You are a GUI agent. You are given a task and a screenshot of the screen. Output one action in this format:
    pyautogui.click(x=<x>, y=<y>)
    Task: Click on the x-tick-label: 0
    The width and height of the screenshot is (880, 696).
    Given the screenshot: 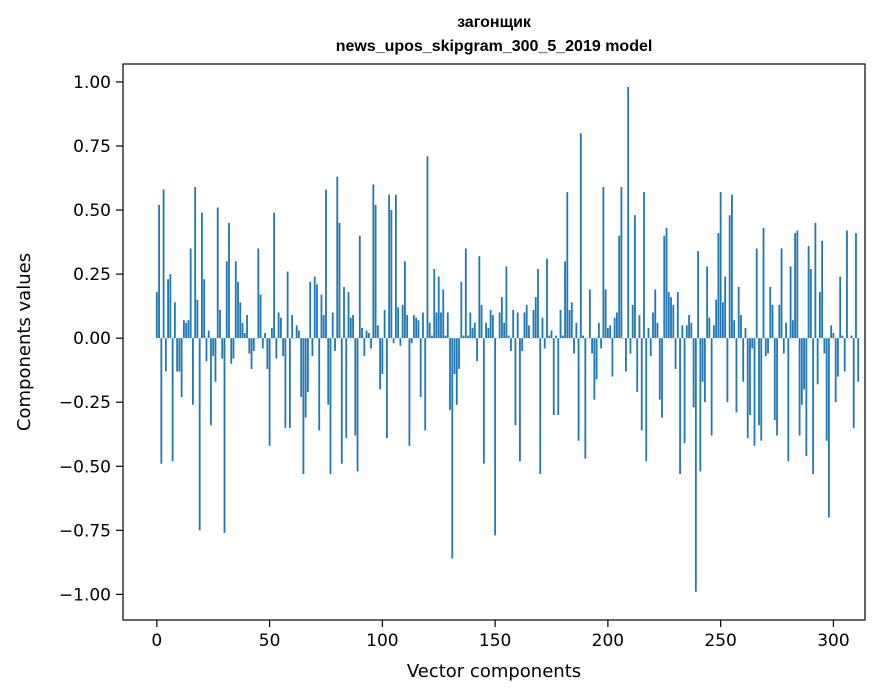 What is the action you would take?
    pyautogui.click(x=156, y=641)
    